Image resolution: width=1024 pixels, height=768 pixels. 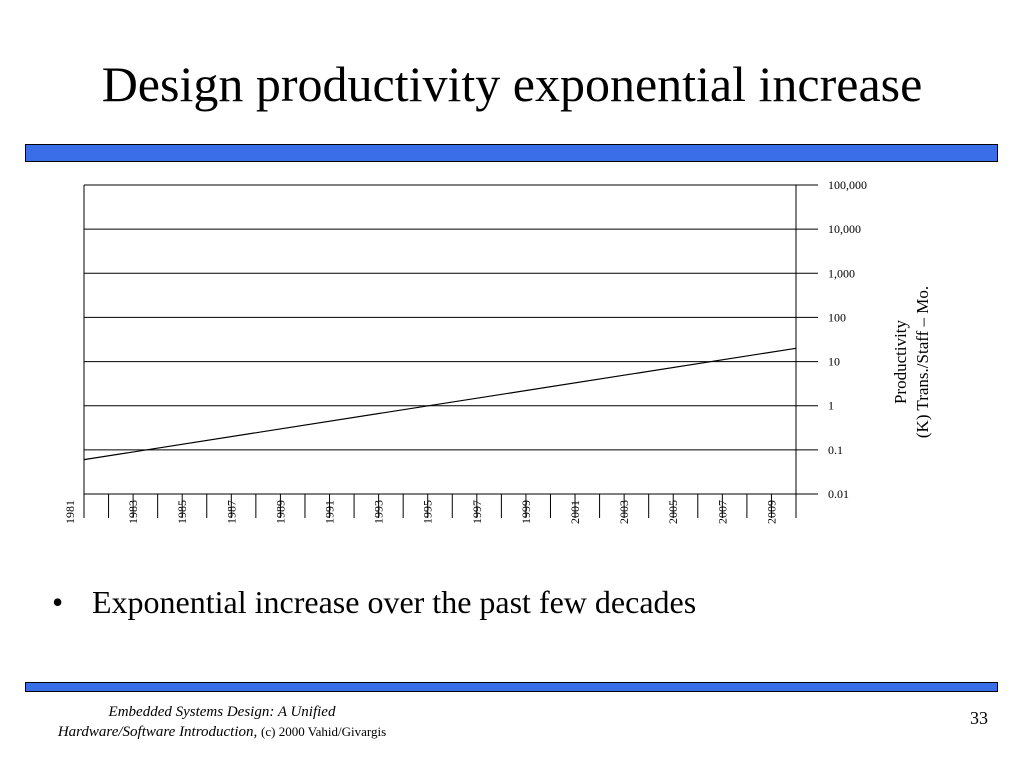 I want to click on y-tick-label: 10,000, so click(x=844, y=229).